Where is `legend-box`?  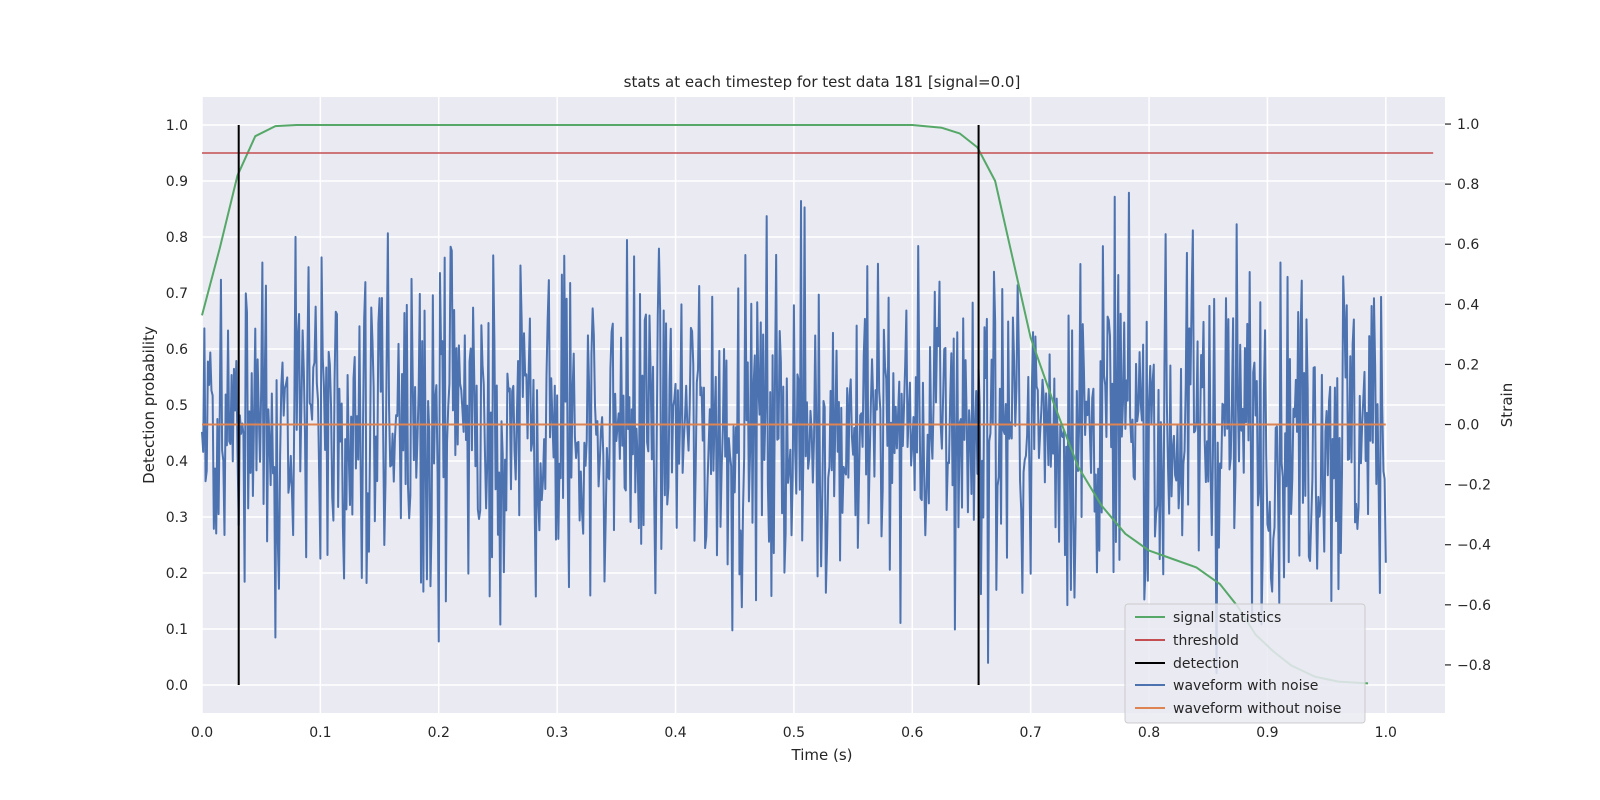
legend-box is located at coordinates (1245, 663).